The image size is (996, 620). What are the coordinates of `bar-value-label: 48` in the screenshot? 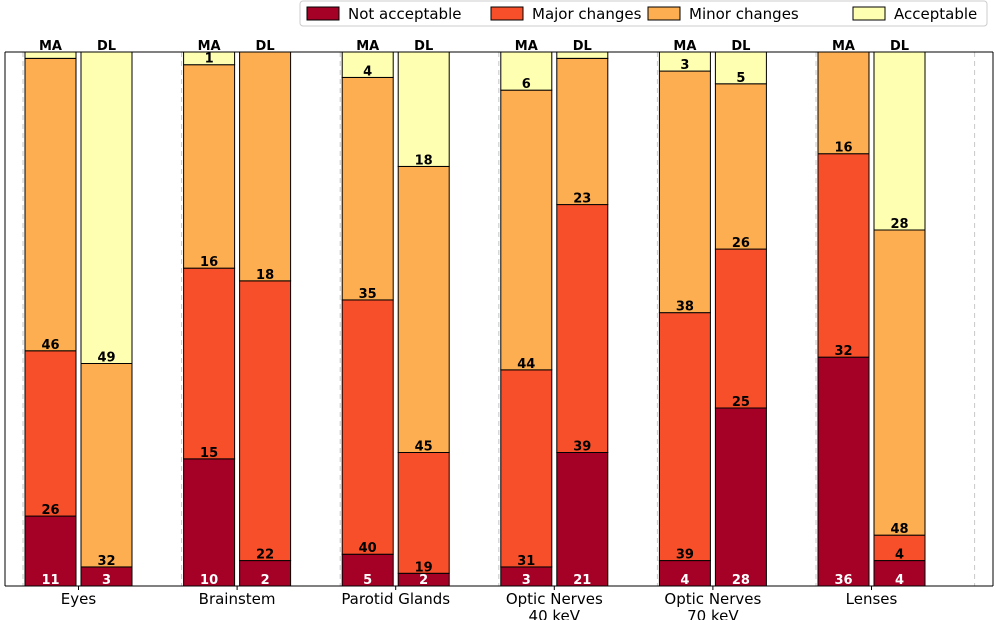 It's located at (899, 529).